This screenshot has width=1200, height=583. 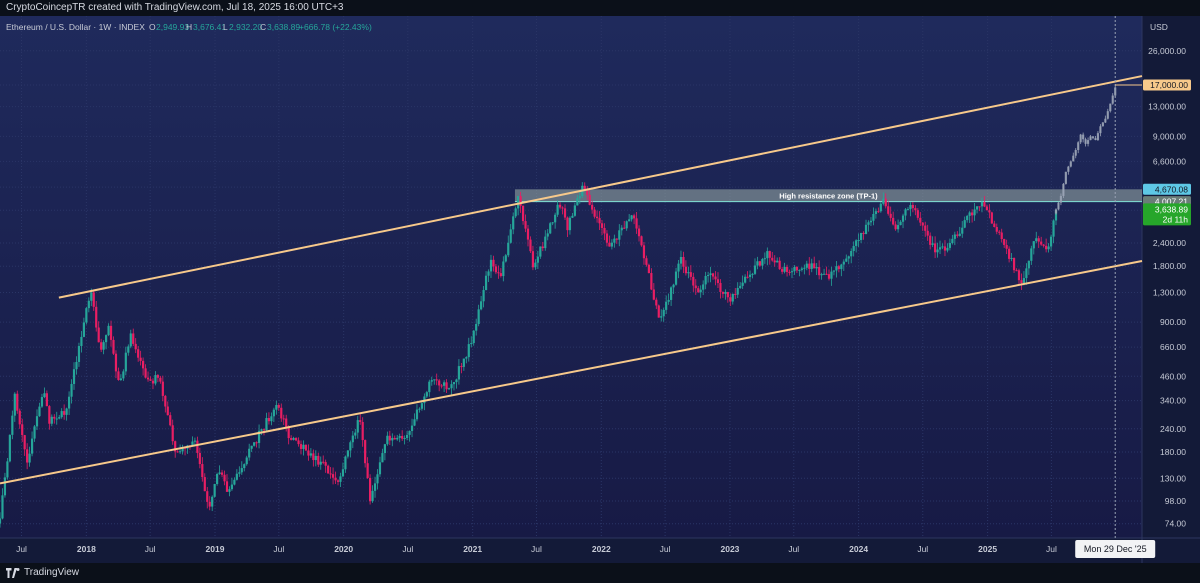 What do you see at coordinates (189, 27) in the screenshot?
I see `ohlc-high-label: H` at bounding box center [189, 27].